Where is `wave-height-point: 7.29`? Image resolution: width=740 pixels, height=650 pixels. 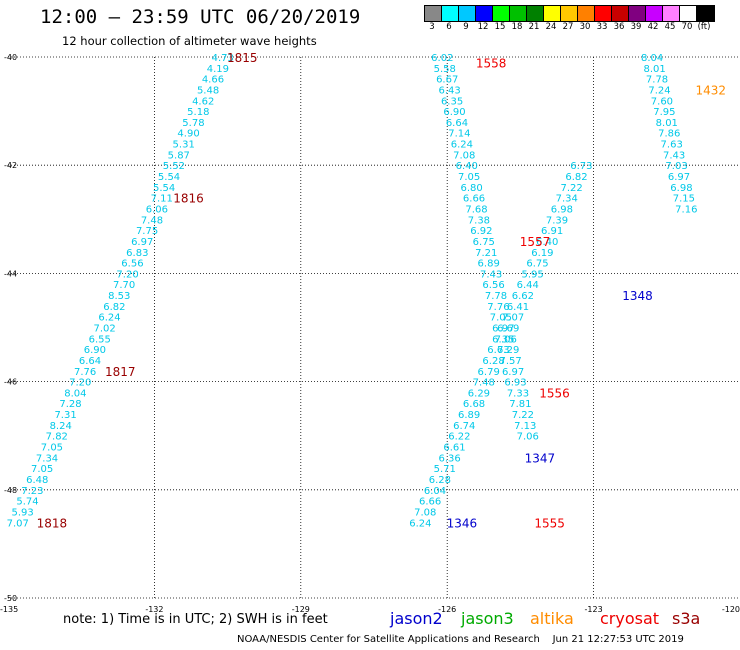 wave-height-point: 7.29 is located at coordinates (508, 350).